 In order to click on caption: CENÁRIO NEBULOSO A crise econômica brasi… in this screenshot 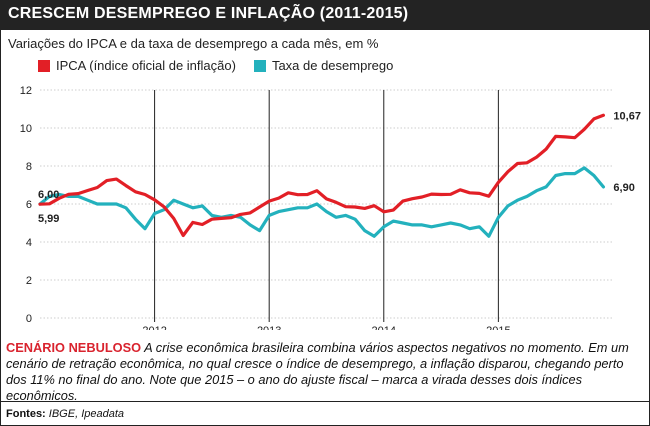, I will do `click(324, 372)`.